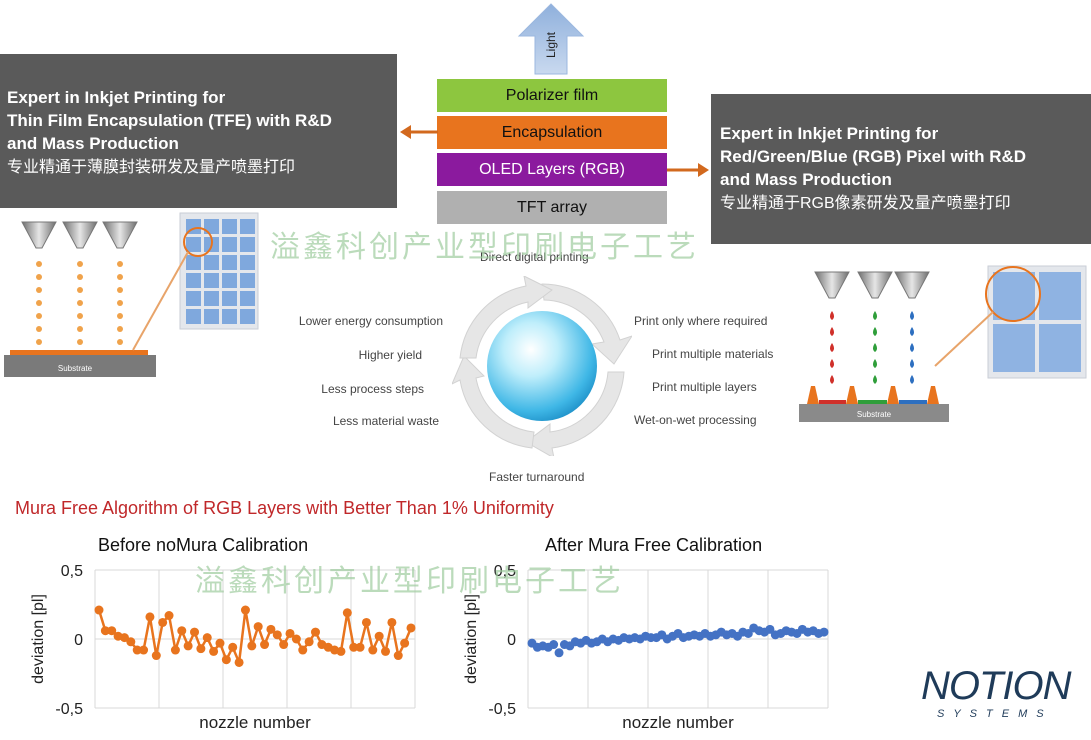  What do you see at coordinates (646, 647) in the screenshot?
I see `chart-after: 0,5 0 -0,5 nozzle number deviation [pl]` at bounding box center [646, 647].